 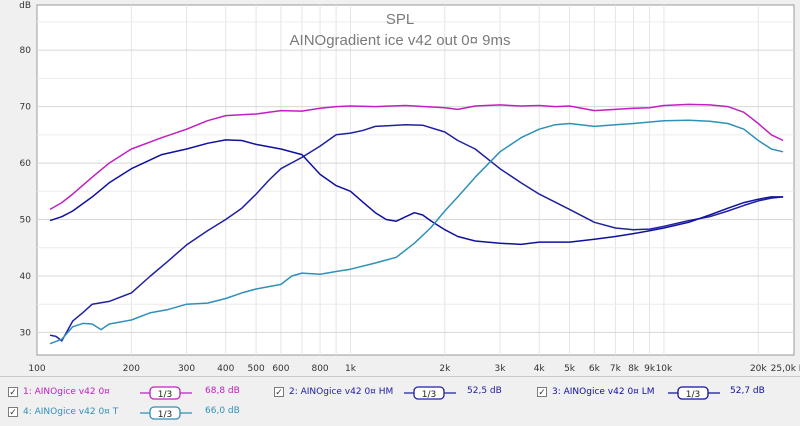 What do you see at coordinates (445, 369) in the screenshot?
I see `x-tick-label: 2k` at bounding box center [445, 369].